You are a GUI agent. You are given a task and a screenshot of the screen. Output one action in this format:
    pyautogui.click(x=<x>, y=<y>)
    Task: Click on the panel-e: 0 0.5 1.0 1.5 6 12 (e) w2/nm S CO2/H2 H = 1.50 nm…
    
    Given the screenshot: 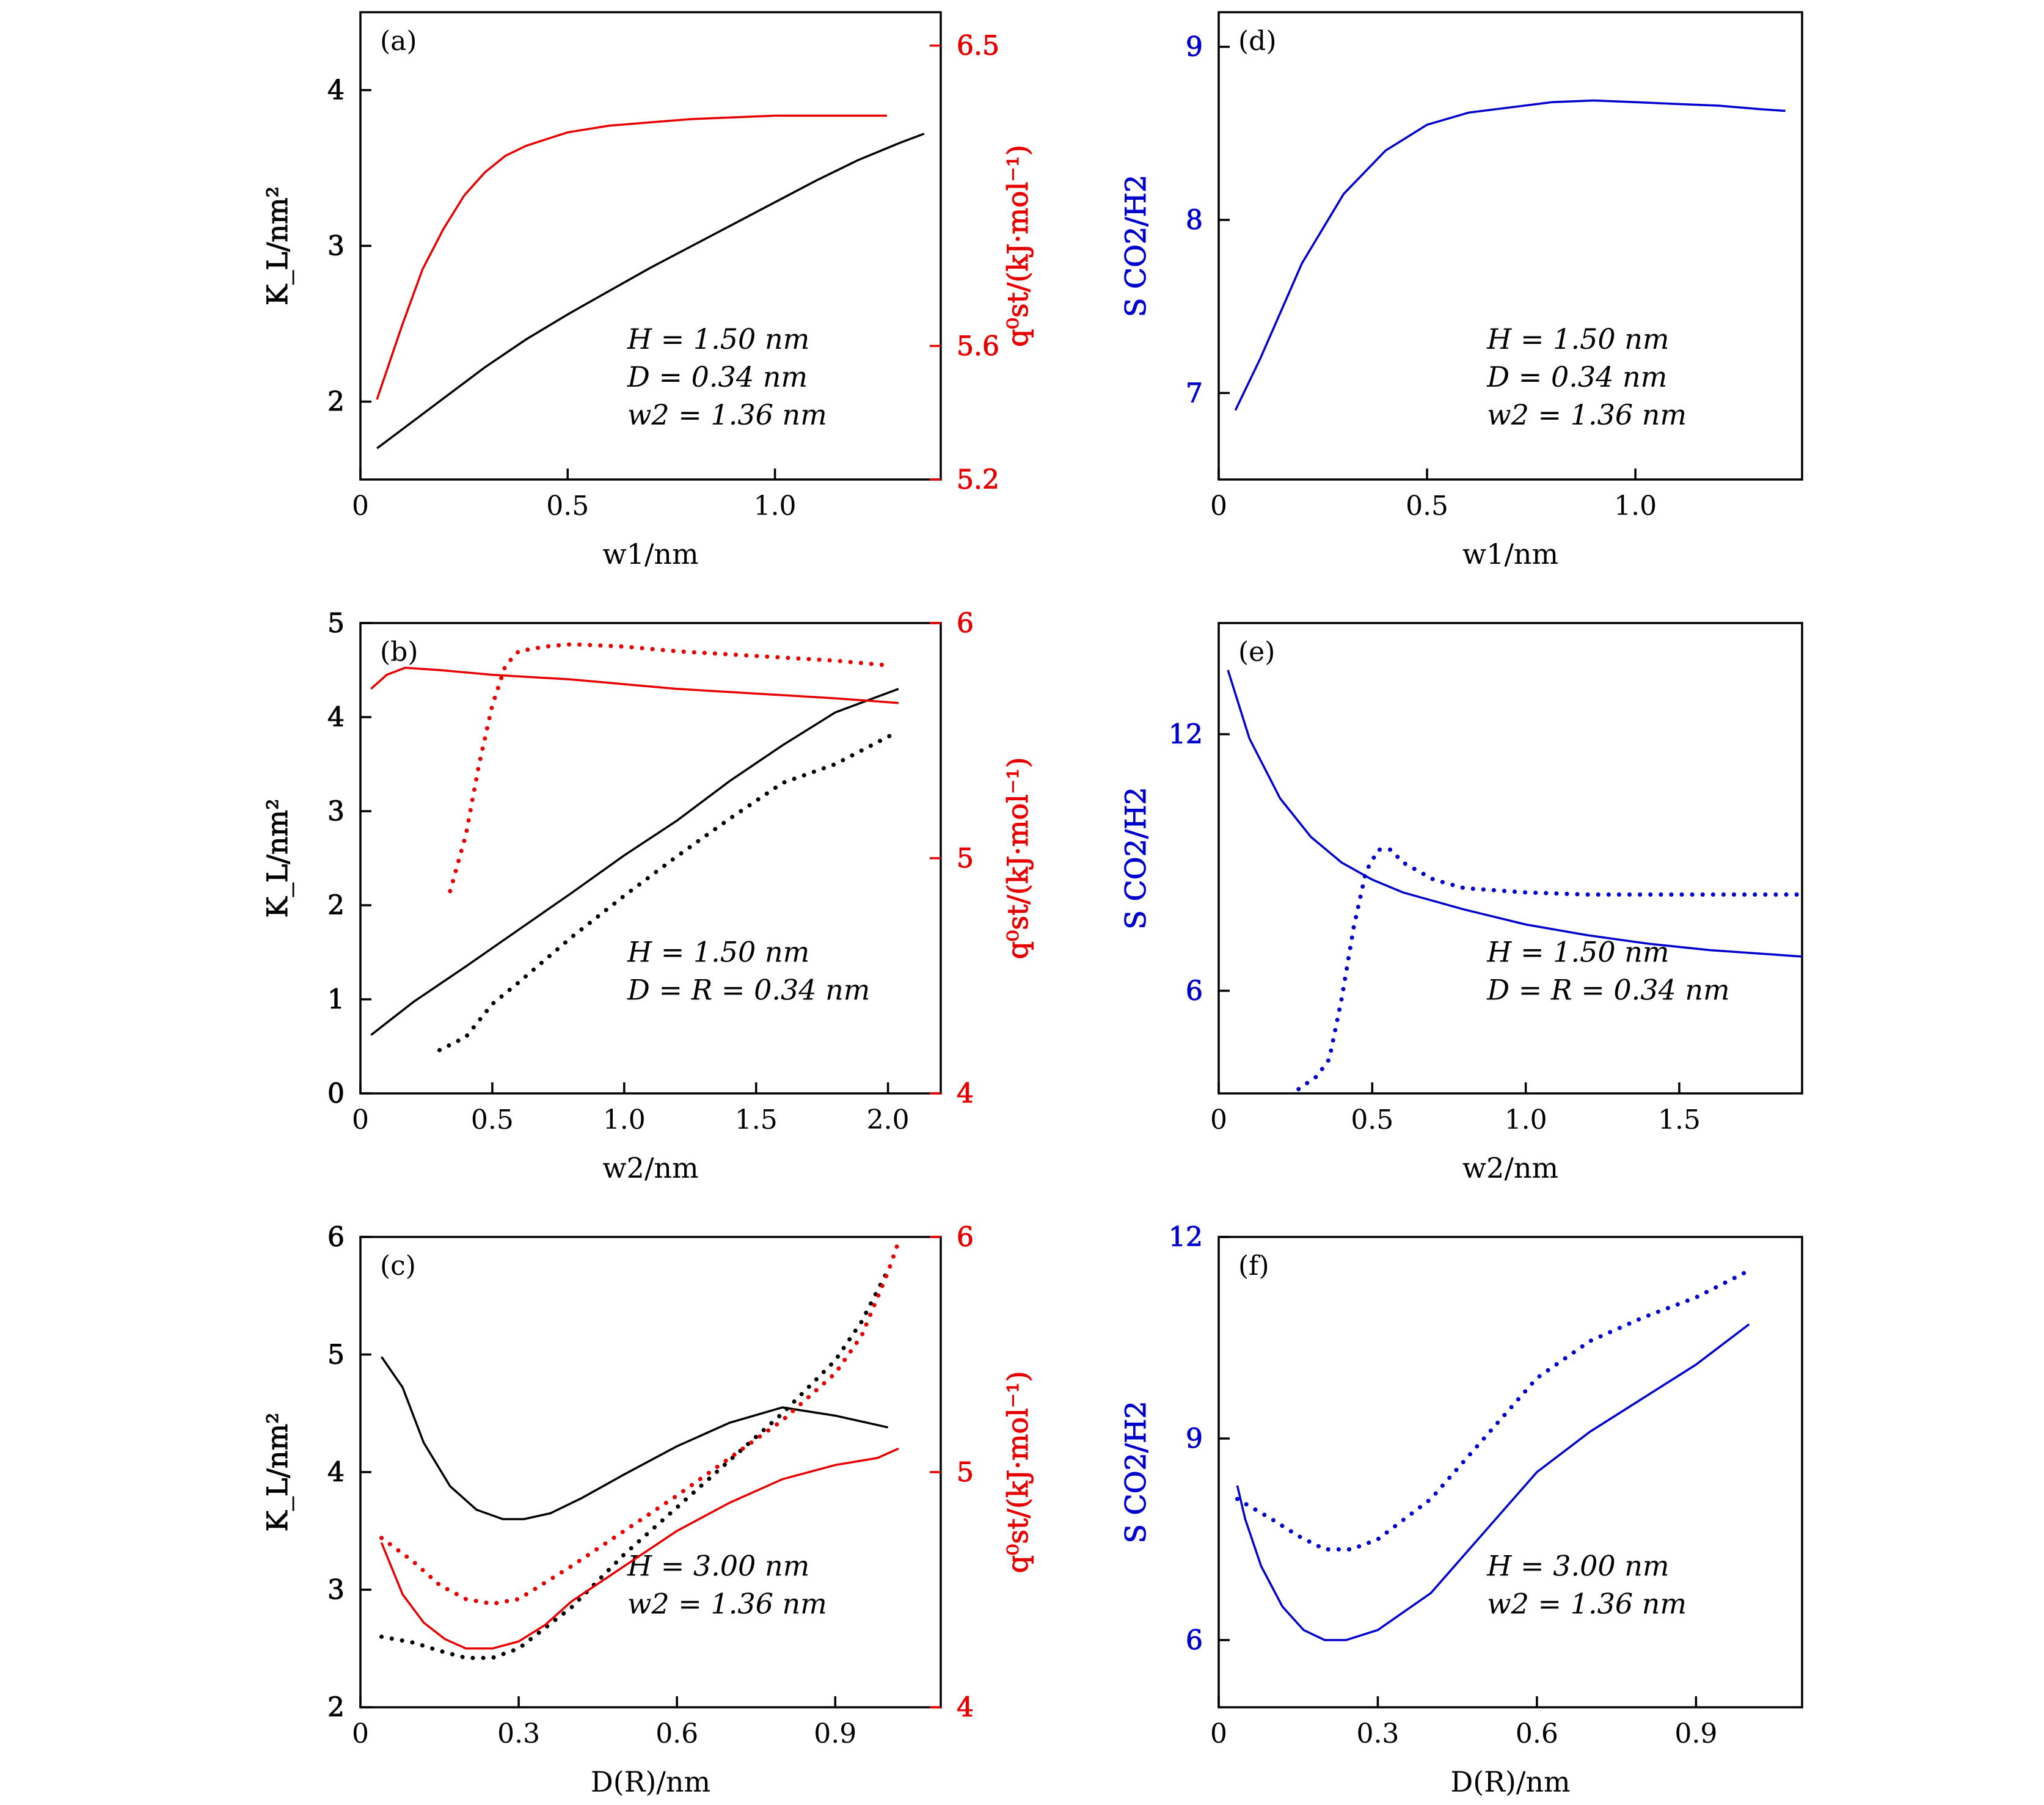 What is the action you would take?
    pyautogui.click(x=1462, y=903)
    